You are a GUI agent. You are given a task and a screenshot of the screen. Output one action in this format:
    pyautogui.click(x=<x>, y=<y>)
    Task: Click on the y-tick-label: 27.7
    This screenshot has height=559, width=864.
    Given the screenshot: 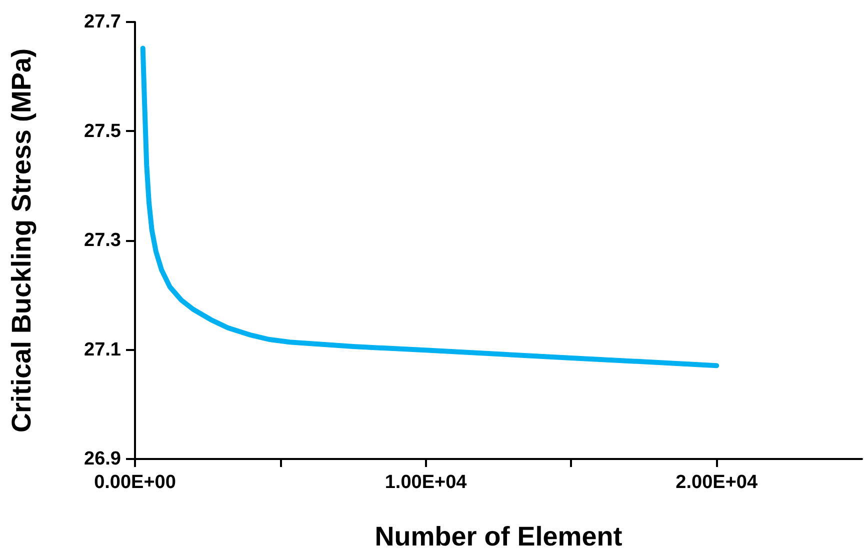 What is the action you would take?
    pyautogui.click(x=102, y=22)
    